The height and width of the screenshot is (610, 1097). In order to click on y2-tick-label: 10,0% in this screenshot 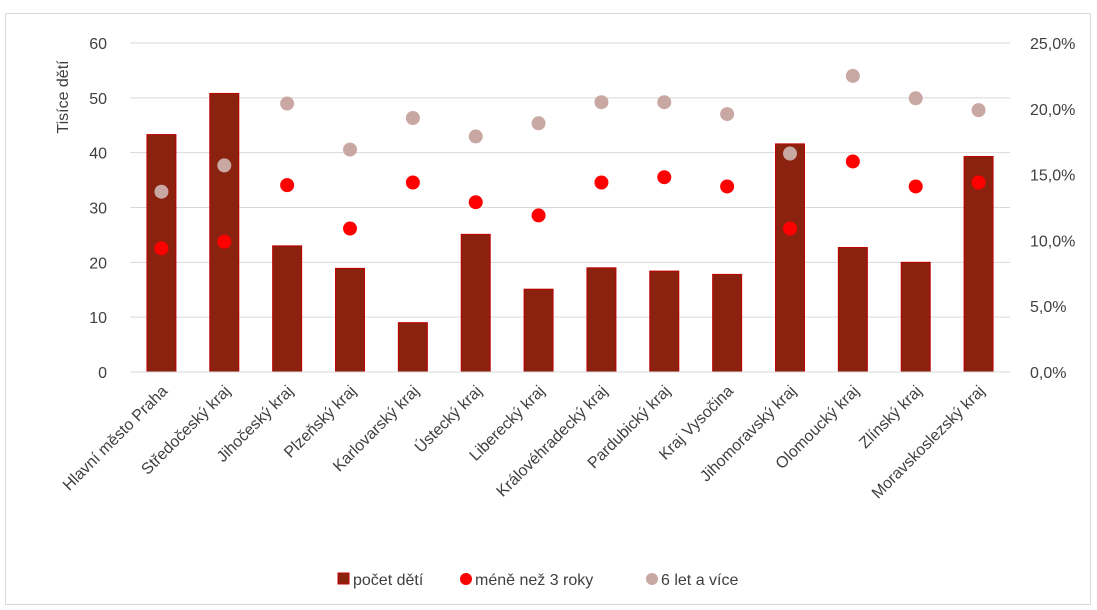, I will do `click(1052, 241)`.